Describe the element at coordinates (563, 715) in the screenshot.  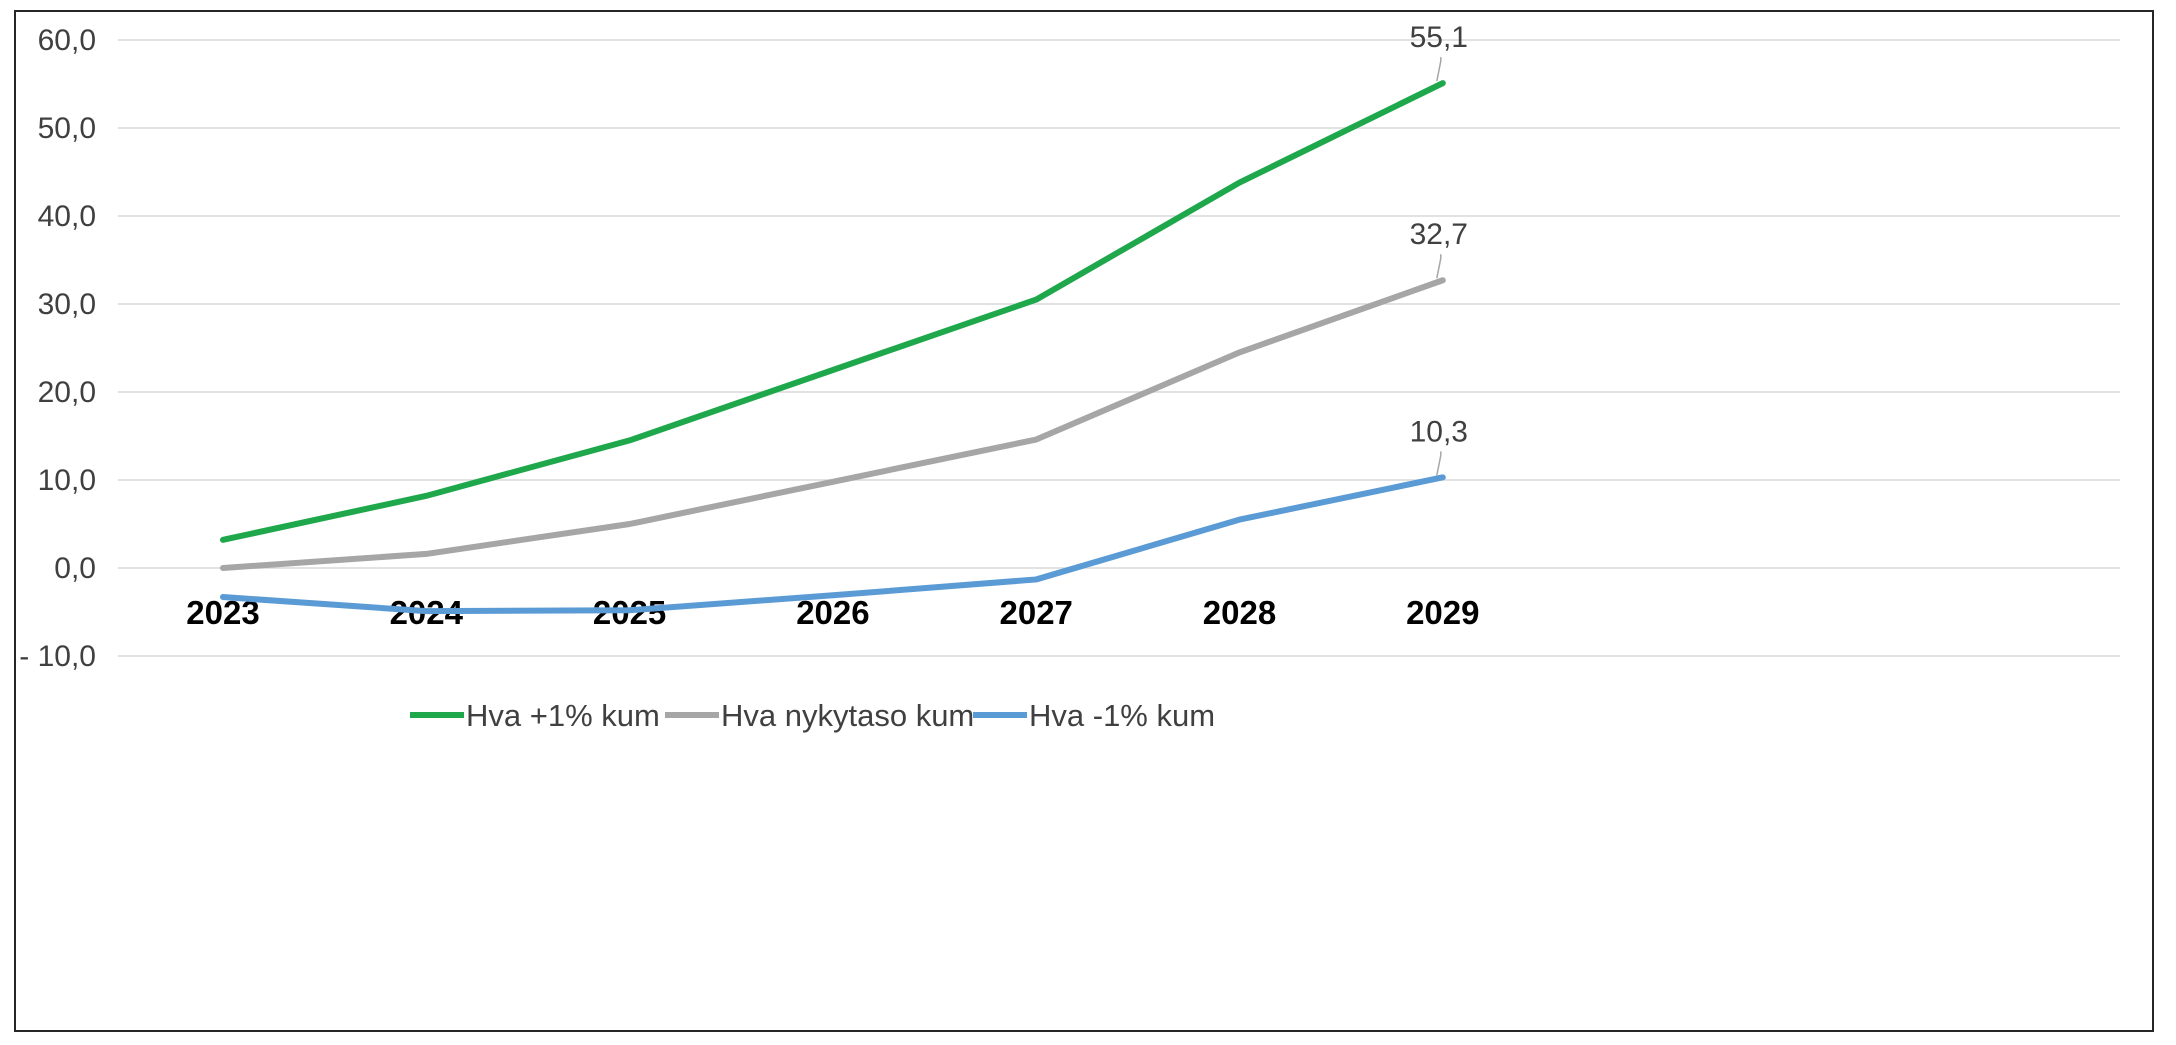
I see `legend-label: Hva +1% kum` at that location.